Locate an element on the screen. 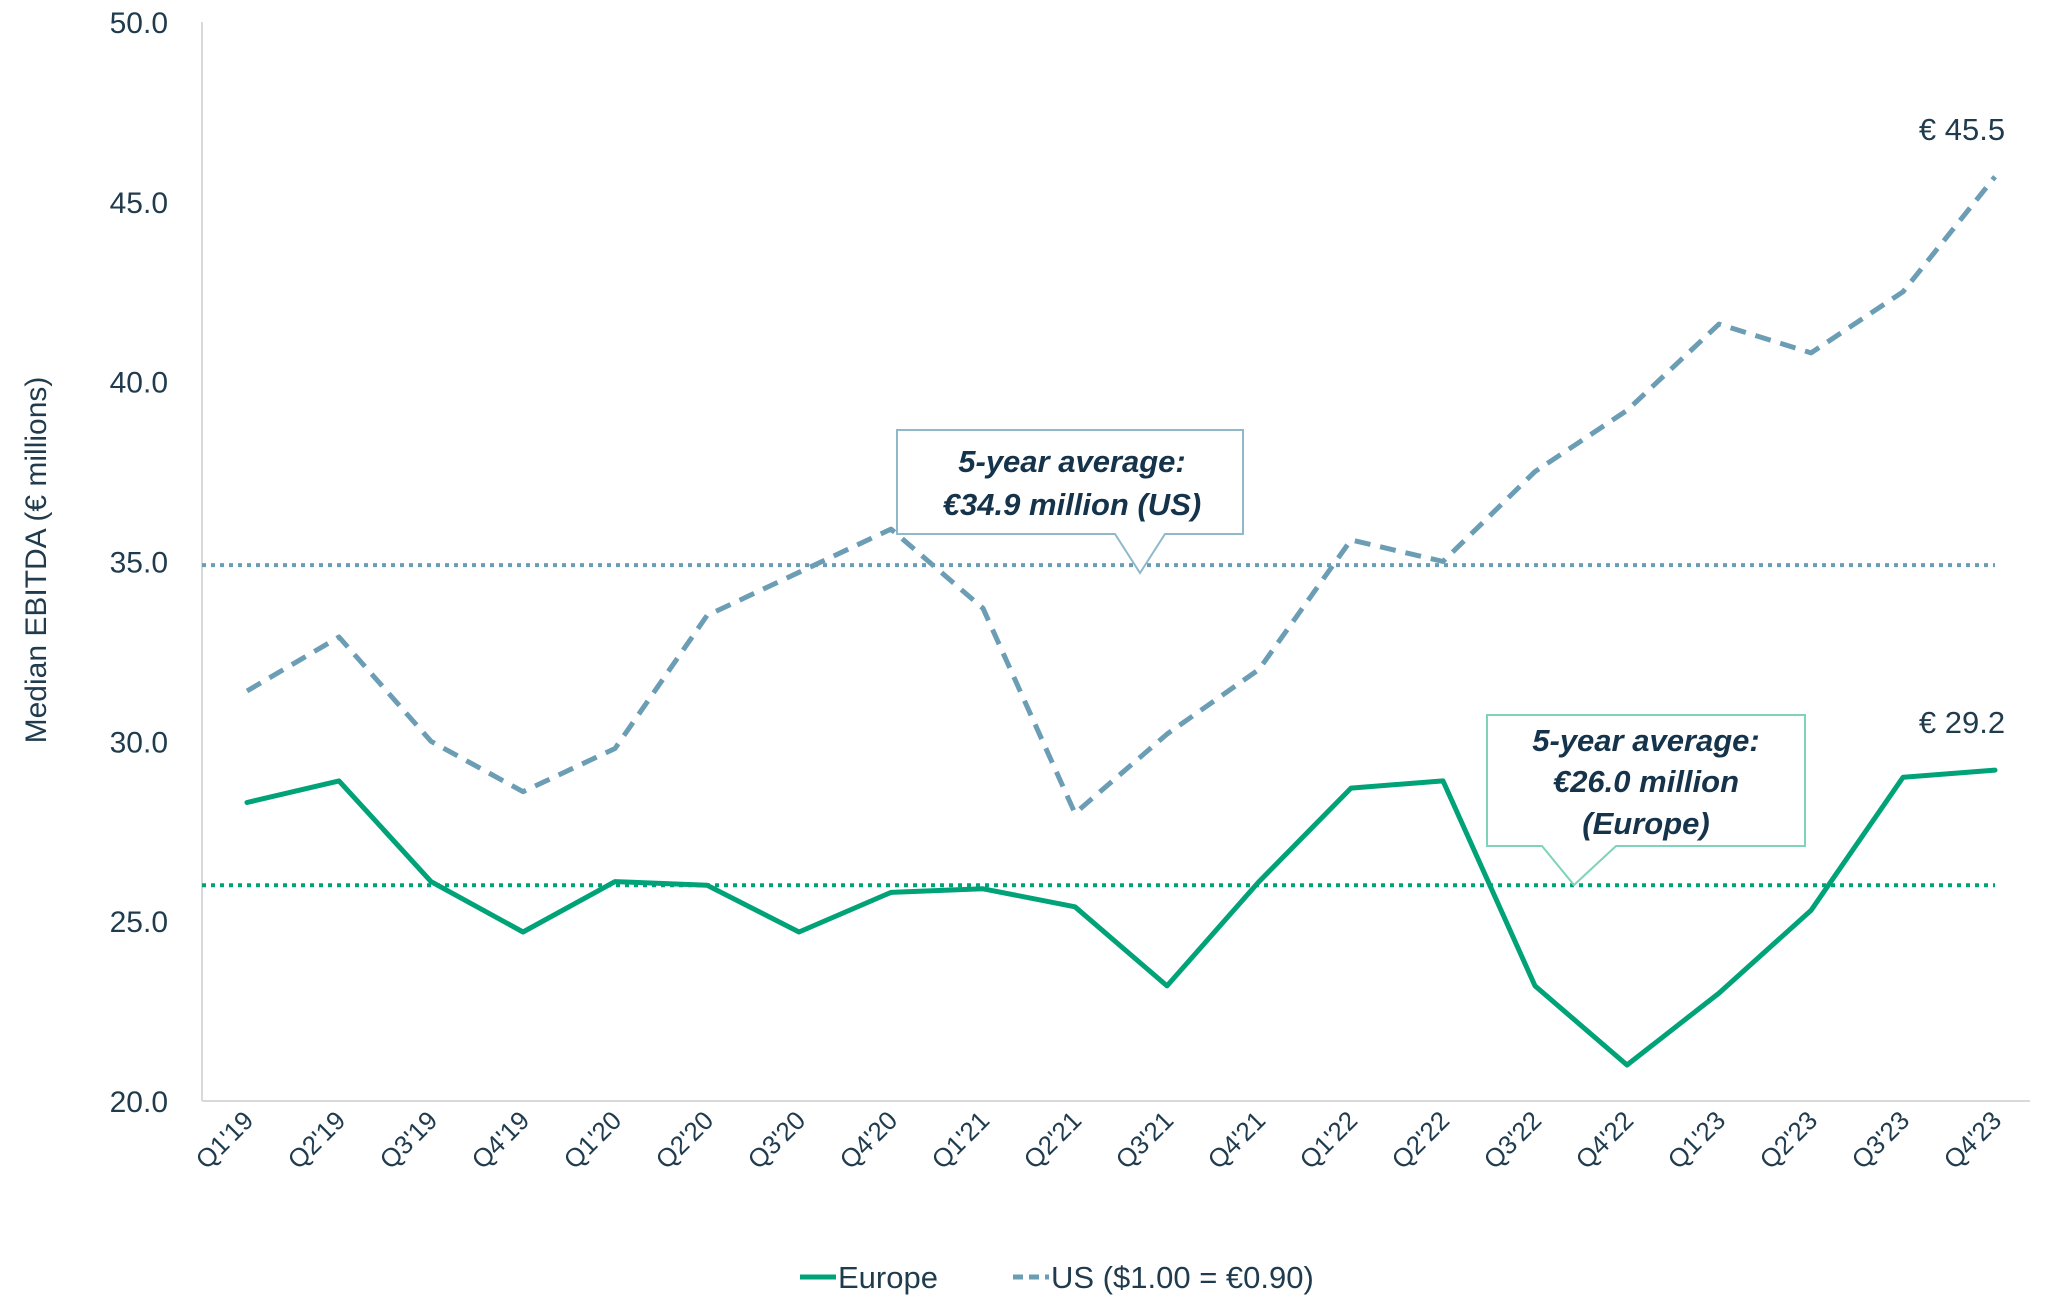 The width and height of the screenshot is (2048, 1302). europe-callout-line-3: (Europe) is located at coordinates (1645, 823).